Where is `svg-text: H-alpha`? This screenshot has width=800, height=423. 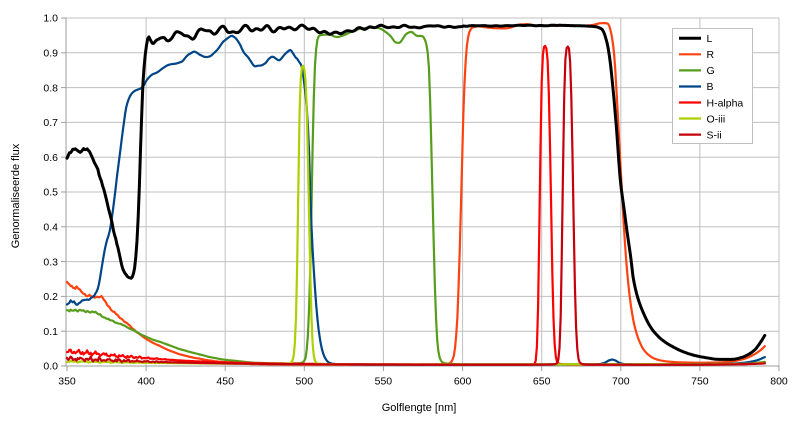
svg-text: H-alpha is located at coordinates (725, 103).